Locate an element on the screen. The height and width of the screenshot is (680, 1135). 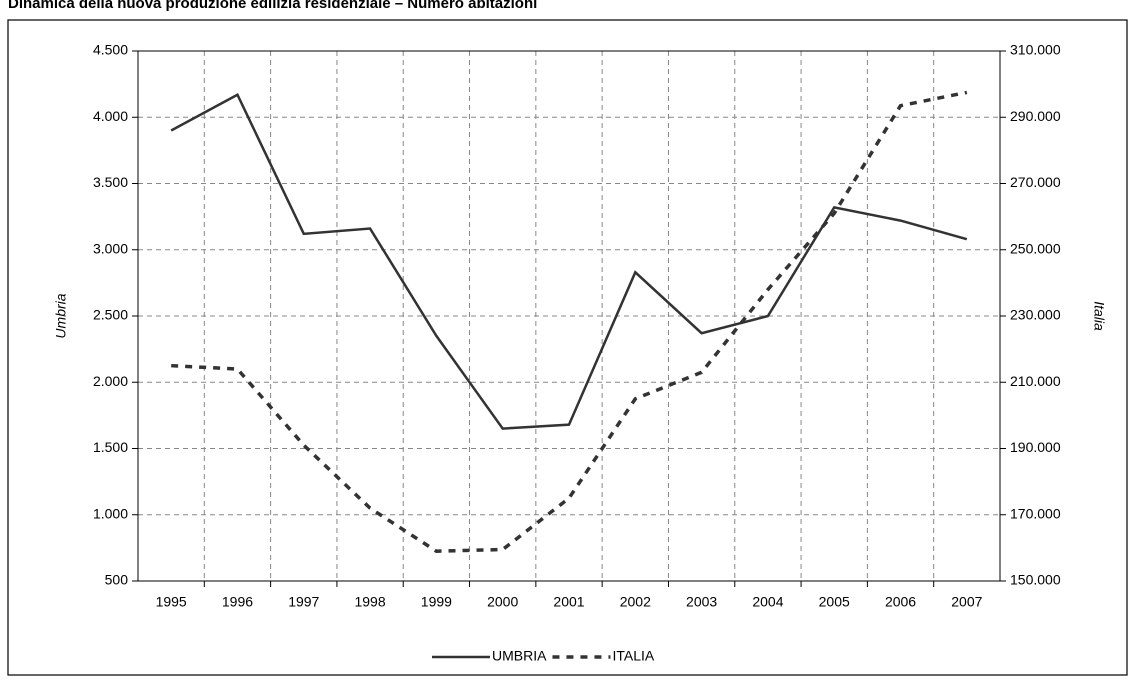
y-tick-label: 1.500 is located at coordinates (110, 447).